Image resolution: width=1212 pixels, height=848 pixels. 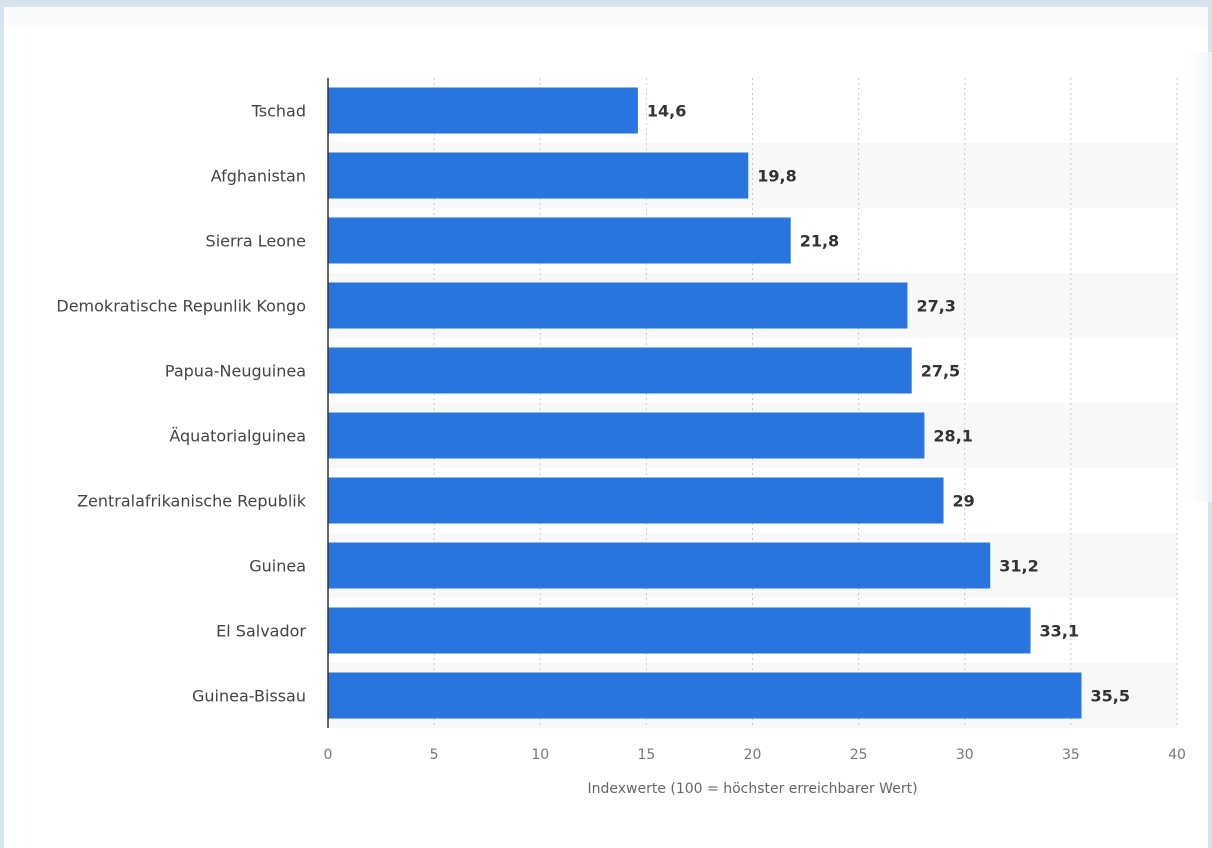 What do you see at coordinates (258, 176) in the screenshot?
I see `category-label: Afghanistan` at bounding box center [258, 176].